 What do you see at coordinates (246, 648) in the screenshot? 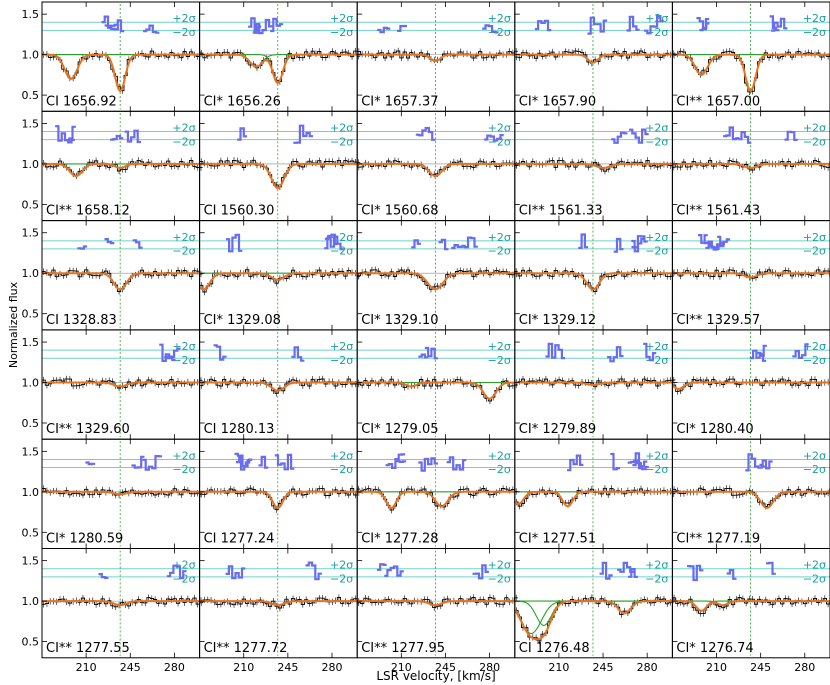
I see `panel-label: CI** 1277.72` at bounding box center [246, 648].